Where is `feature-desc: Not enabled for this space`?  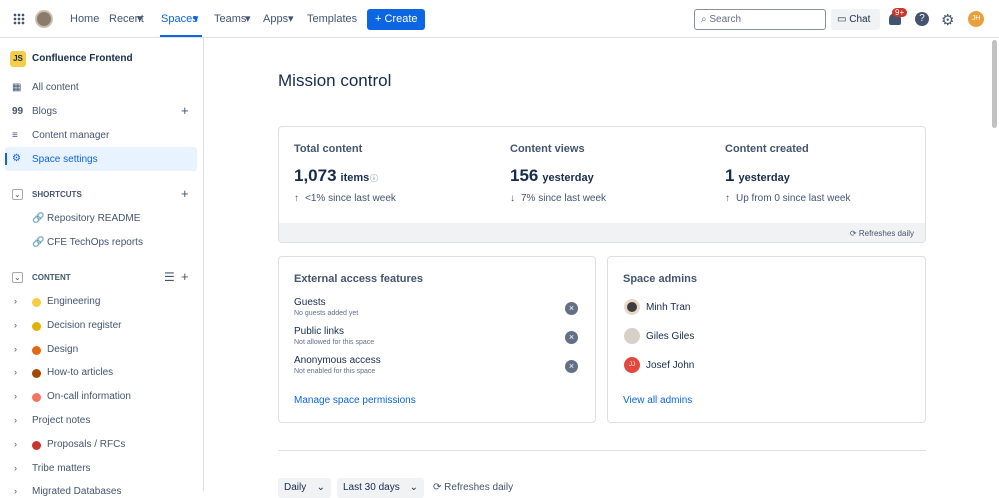
feature-desc: Not enabled for this space is located at coordinates (335, 371).